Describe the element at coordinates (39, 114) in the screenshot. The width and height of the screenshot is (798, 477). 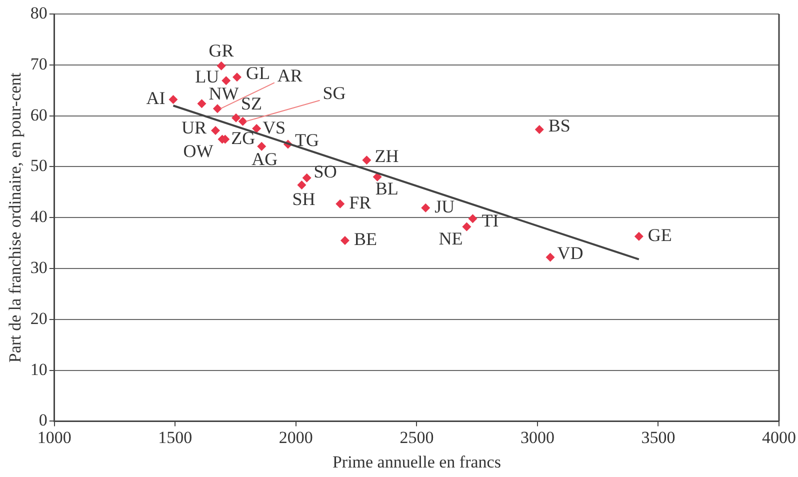
I see `y-tick-label: 60` at that location.